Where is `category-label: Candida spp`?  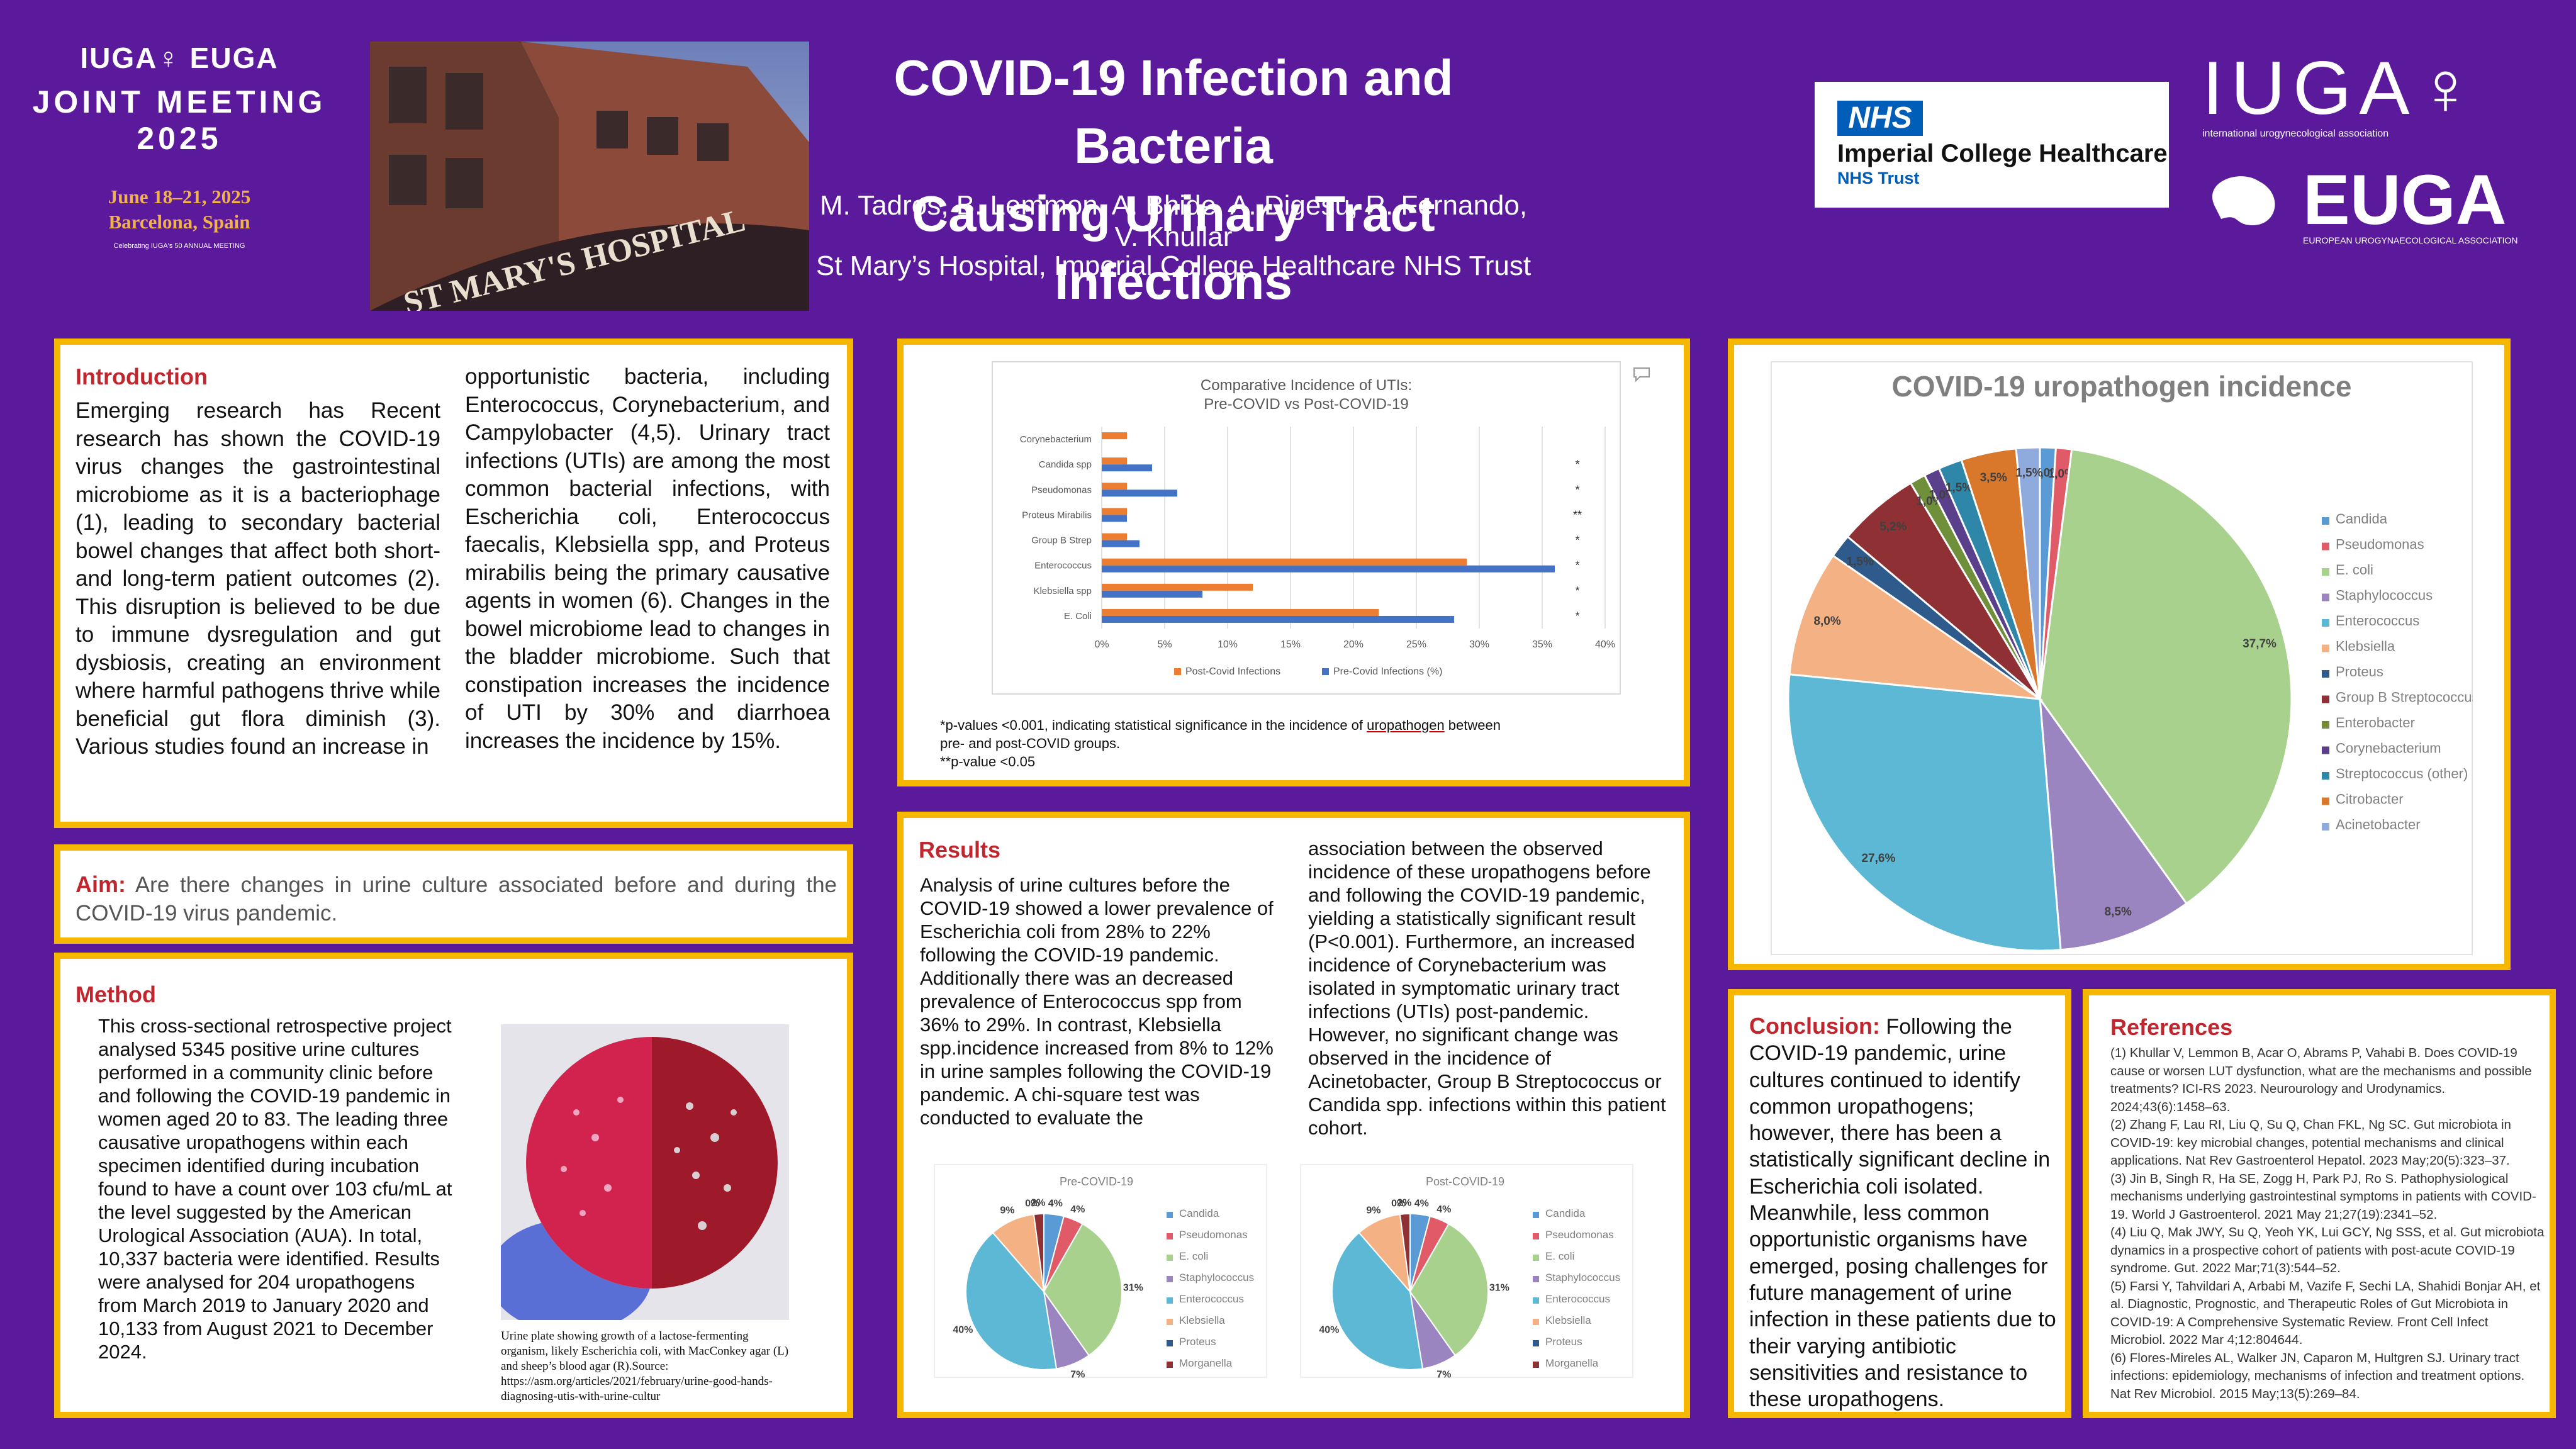
category-label: Candida spp is located at coordinates (1065, 464).